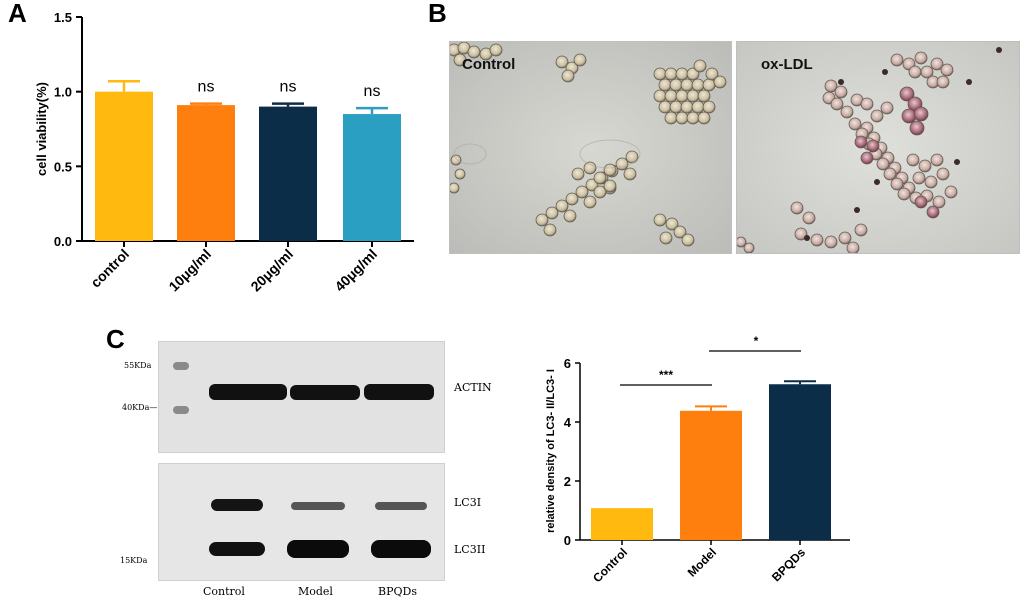 The image size is (1020, 600). Describe the element at coordinates (63, 17) in the screenshot. I see `y-tick-label: 1.5` at that location.